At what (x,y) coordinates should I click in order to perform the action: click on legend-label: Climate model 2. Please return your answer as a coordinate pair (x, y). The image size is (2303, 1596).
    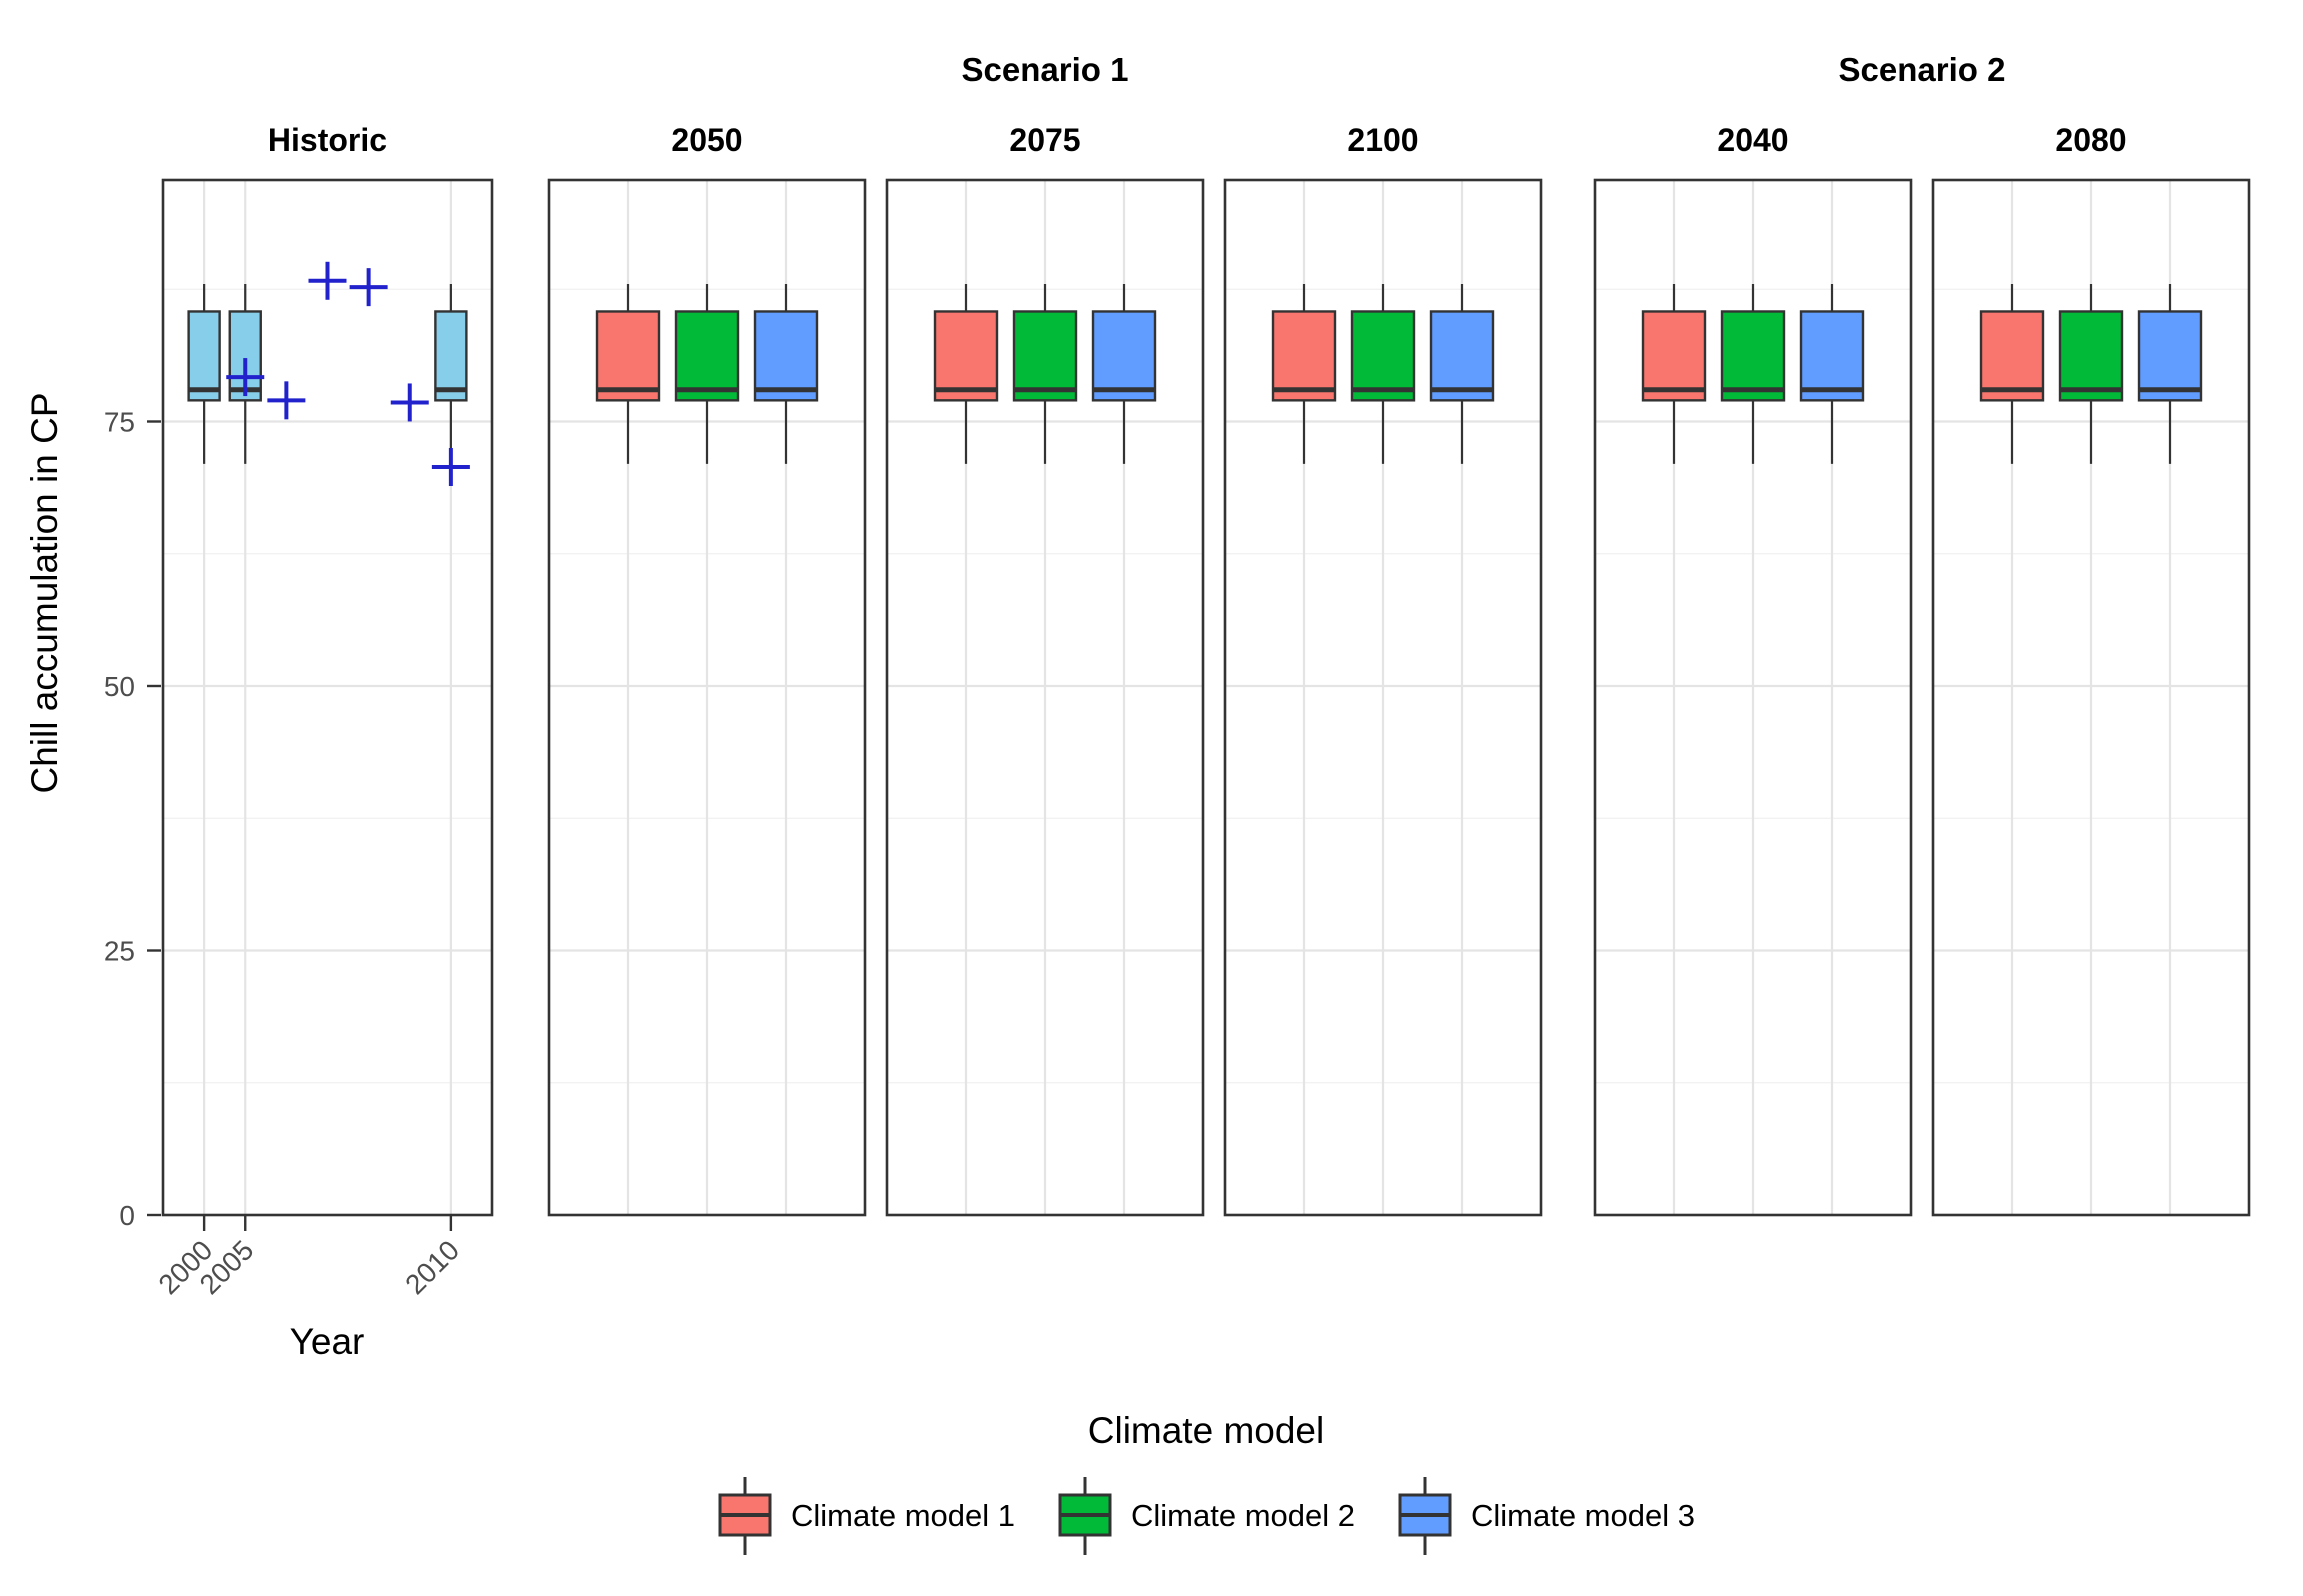
    Looking at the image, I should click on (1243, 1515).